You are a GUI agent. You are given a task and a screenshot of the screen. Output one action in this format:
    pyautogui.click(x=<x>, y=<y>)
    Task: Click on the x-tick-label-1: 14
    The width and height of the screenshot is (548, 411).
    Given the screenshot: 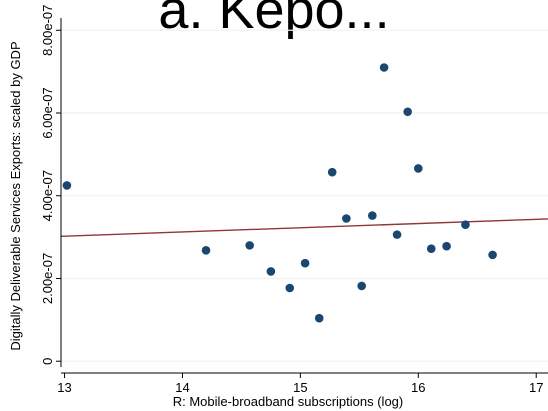 What is the action you would take?
    pyautogui.click(x=182, y=387)
    